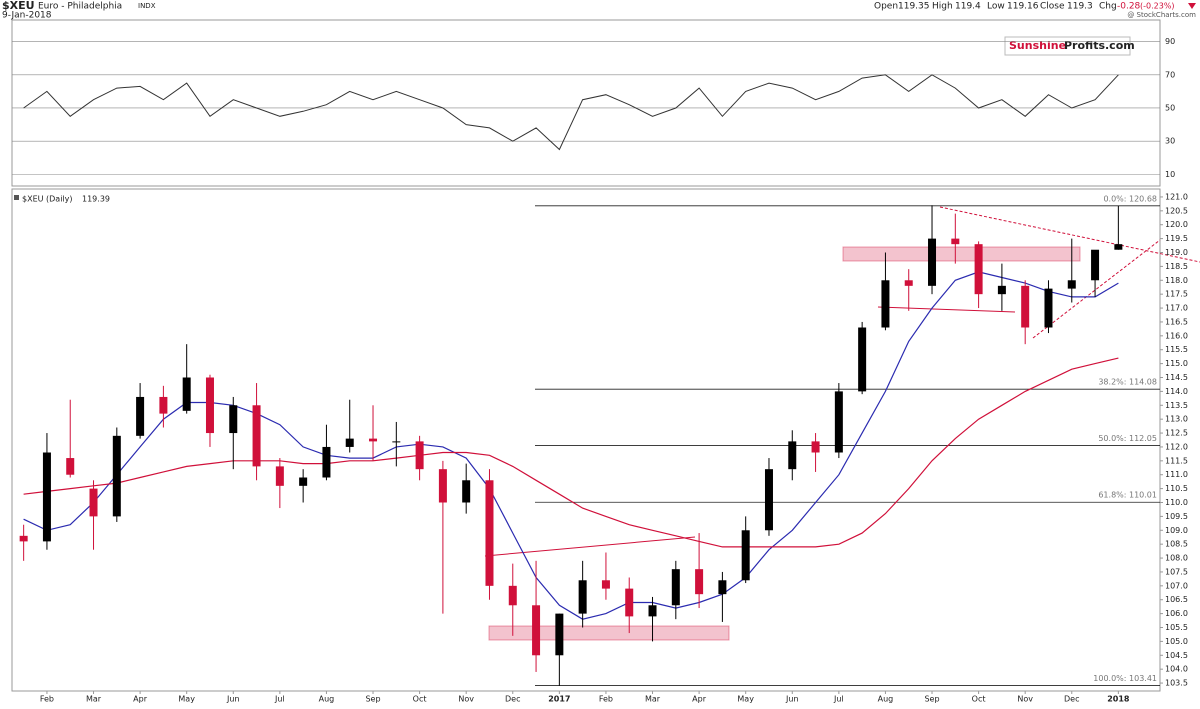 Image resolution: width=1200 pixels, height=709 pixels. Describe the element at coordinates (1176, 460) in the screenshot. I see `y-tick-label: 111.5` at that location.